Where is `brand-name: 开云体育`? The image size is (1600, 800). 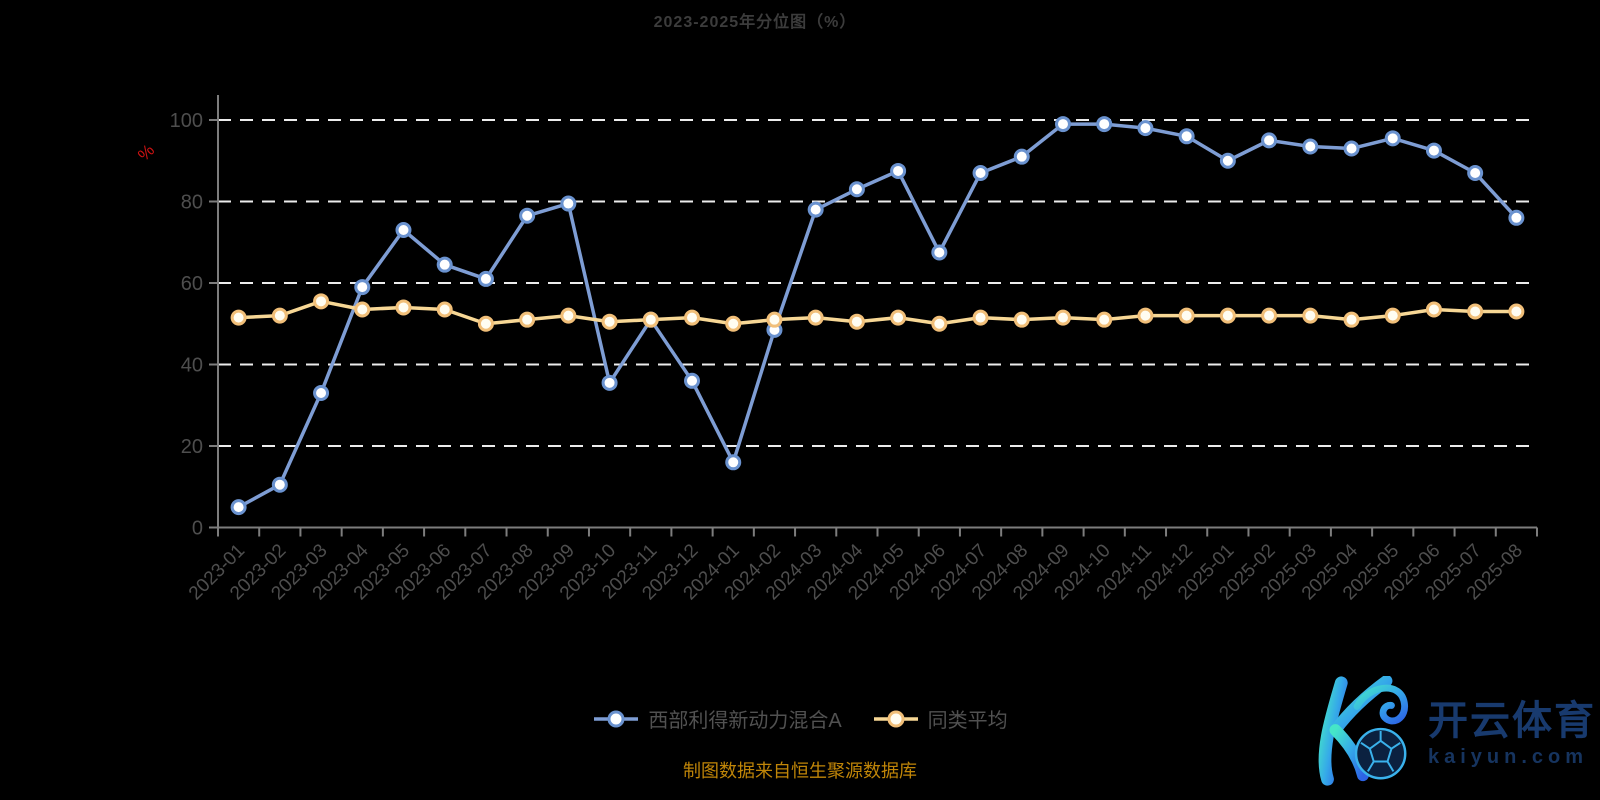 brand-name: 开云体育 is located at coordinates (1512, 721).